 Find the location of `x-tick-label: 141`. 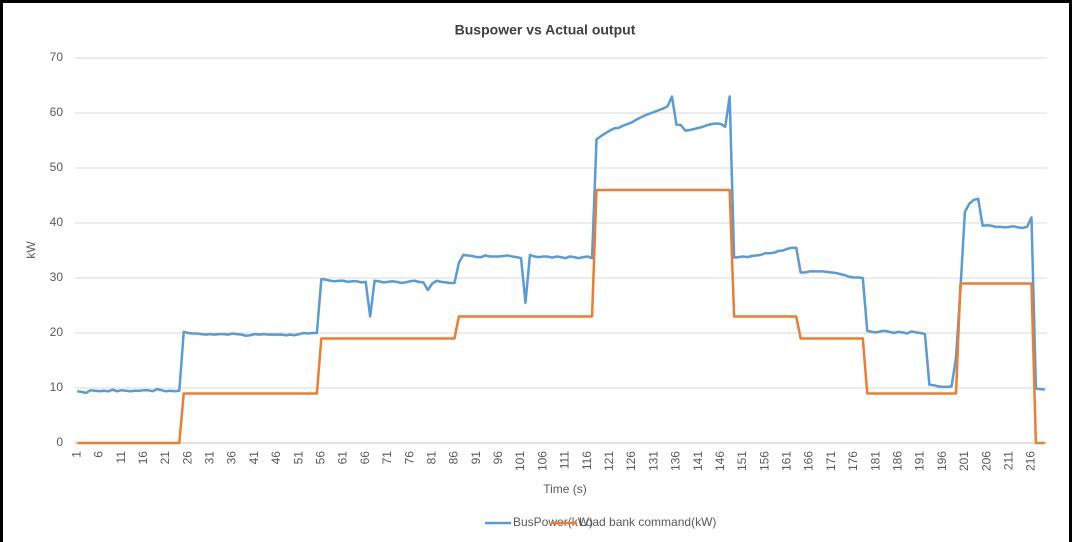

x-tick-label: 141 is located at coordinates (698, 461).